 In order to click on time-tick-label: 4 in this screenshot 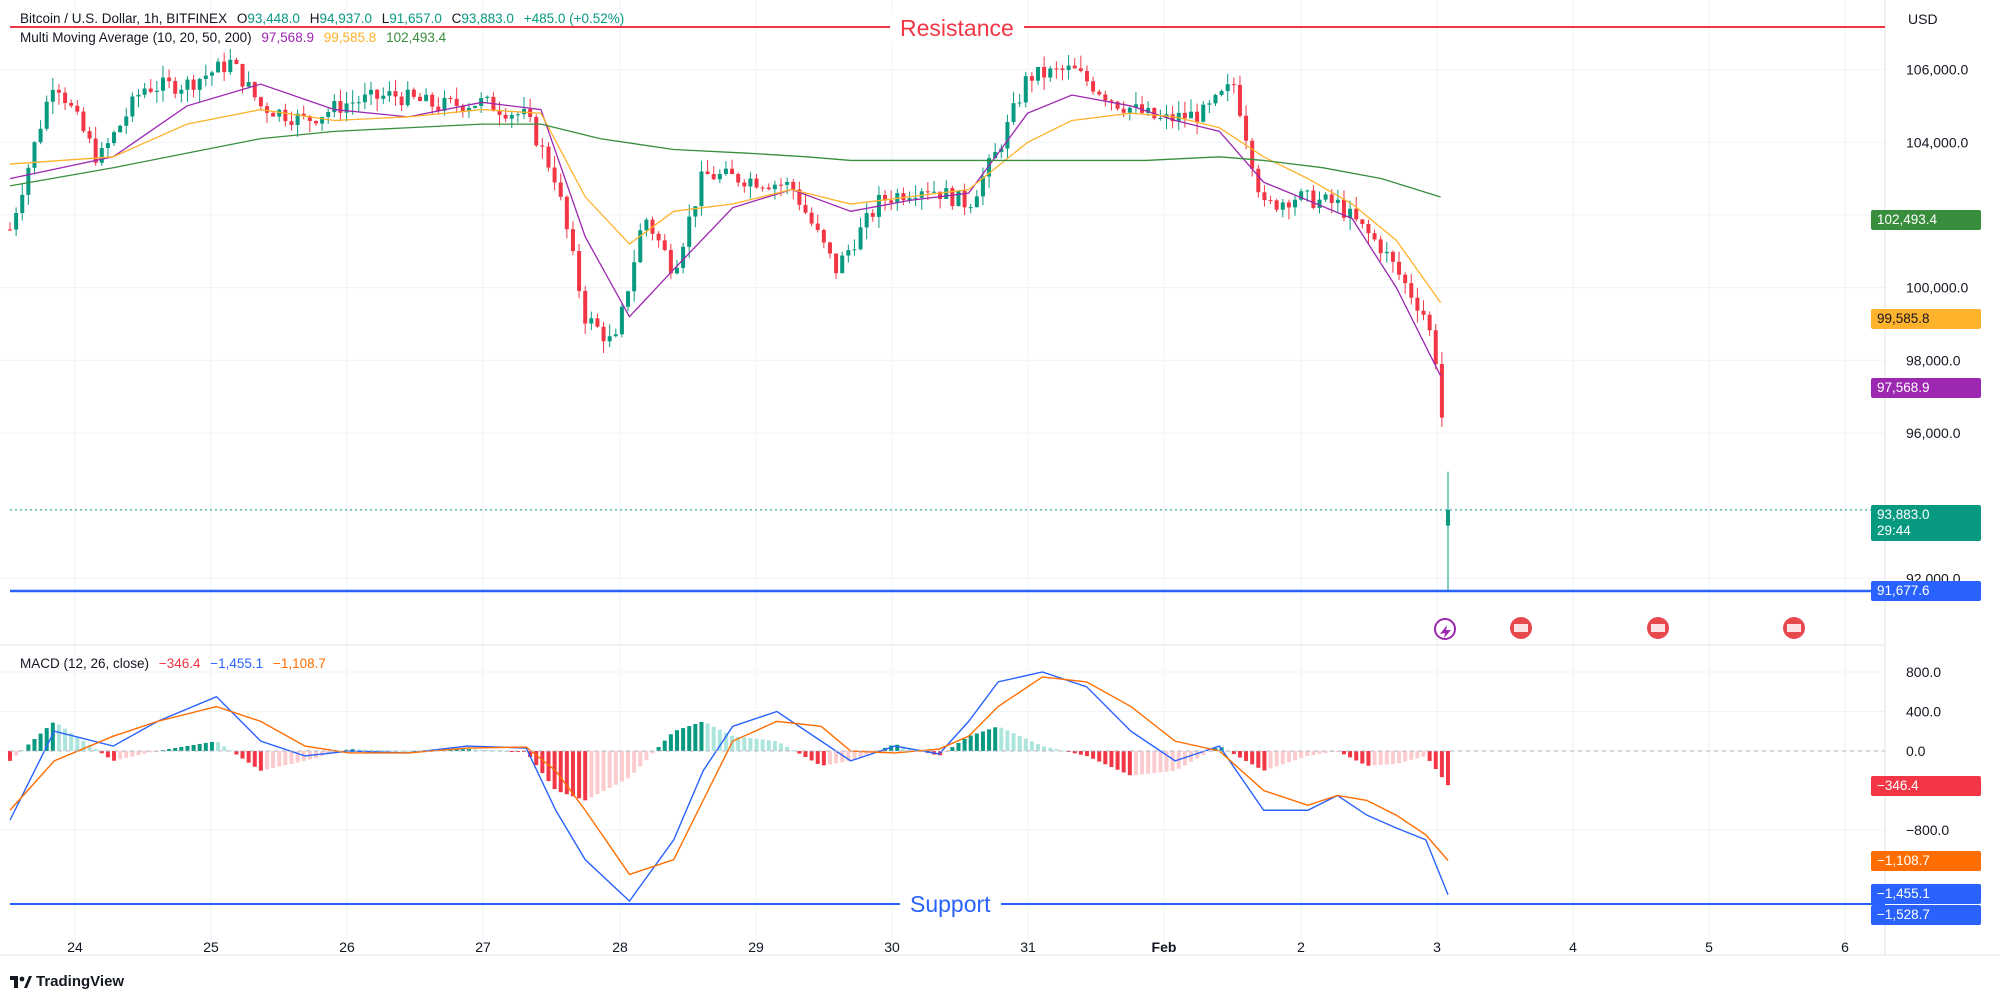, I will do `click(1573, 947)`.